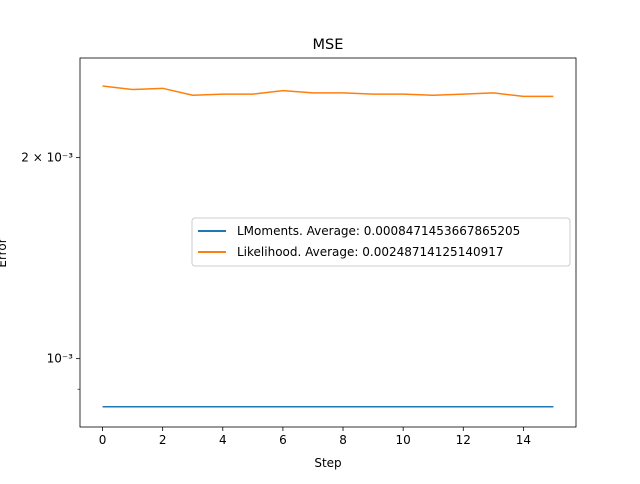  Describe the element at coordinates (163, 440) in the screenshot. I see `x-tick-label: 2` at that location.